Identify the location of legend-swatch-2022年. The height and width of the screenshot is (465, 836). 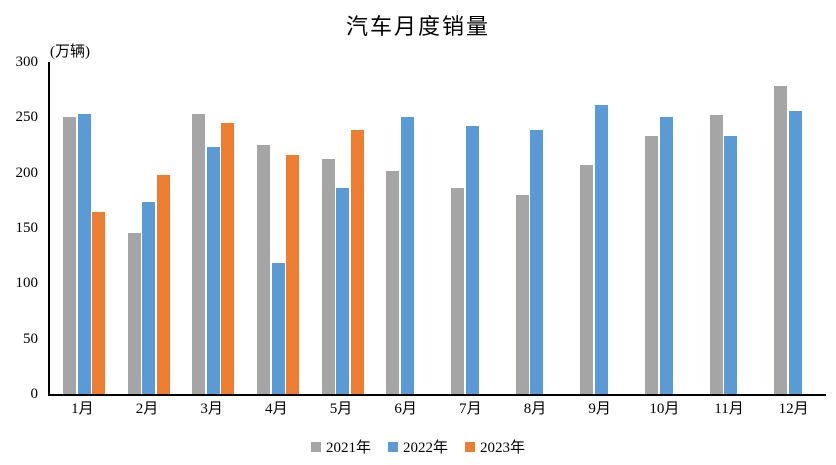
(392, 446).